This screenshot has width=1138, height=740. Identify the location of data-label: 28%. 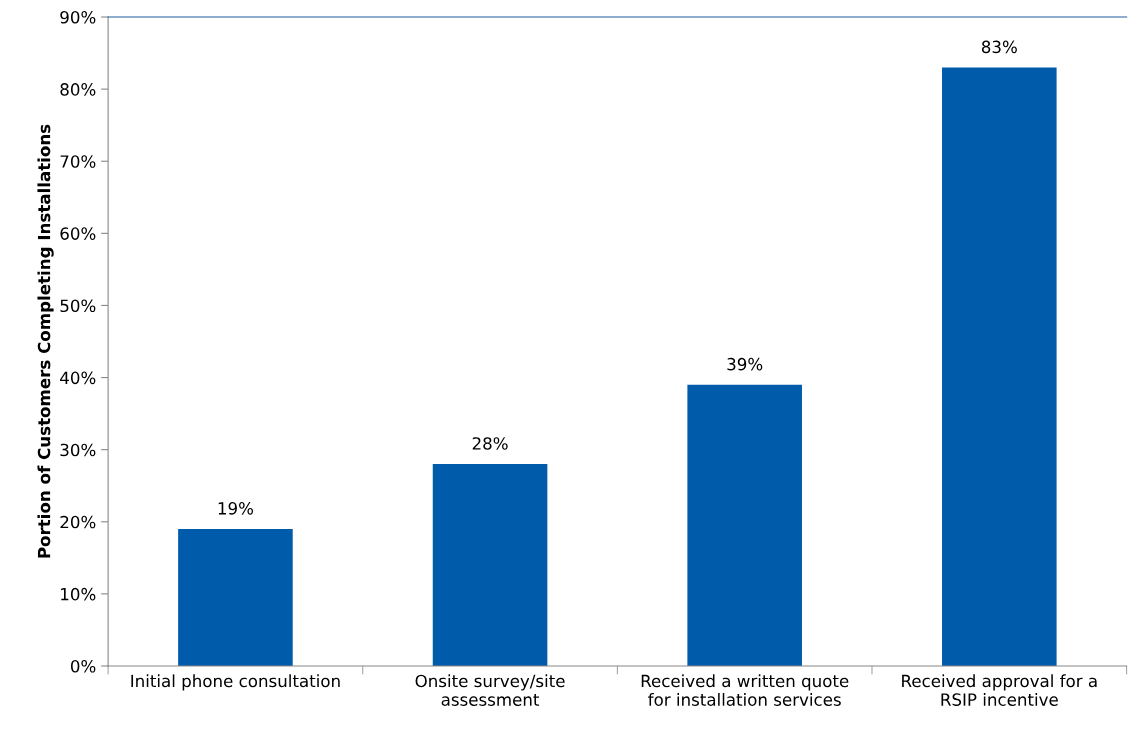
(490, 443).